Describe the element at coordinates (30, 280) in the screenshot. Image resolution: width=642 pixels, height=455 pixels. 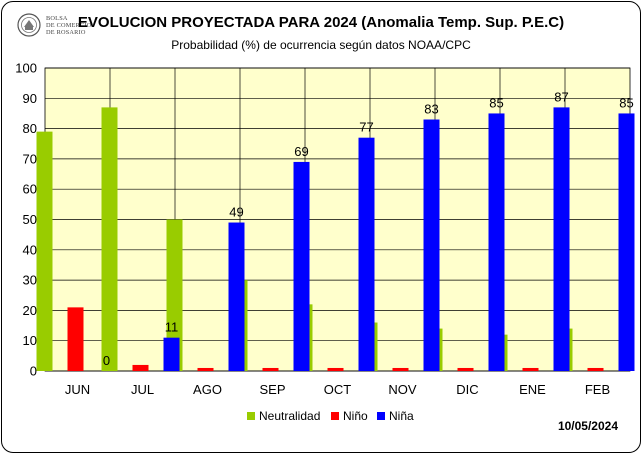
I see `y-tick-label: 30` at that location.